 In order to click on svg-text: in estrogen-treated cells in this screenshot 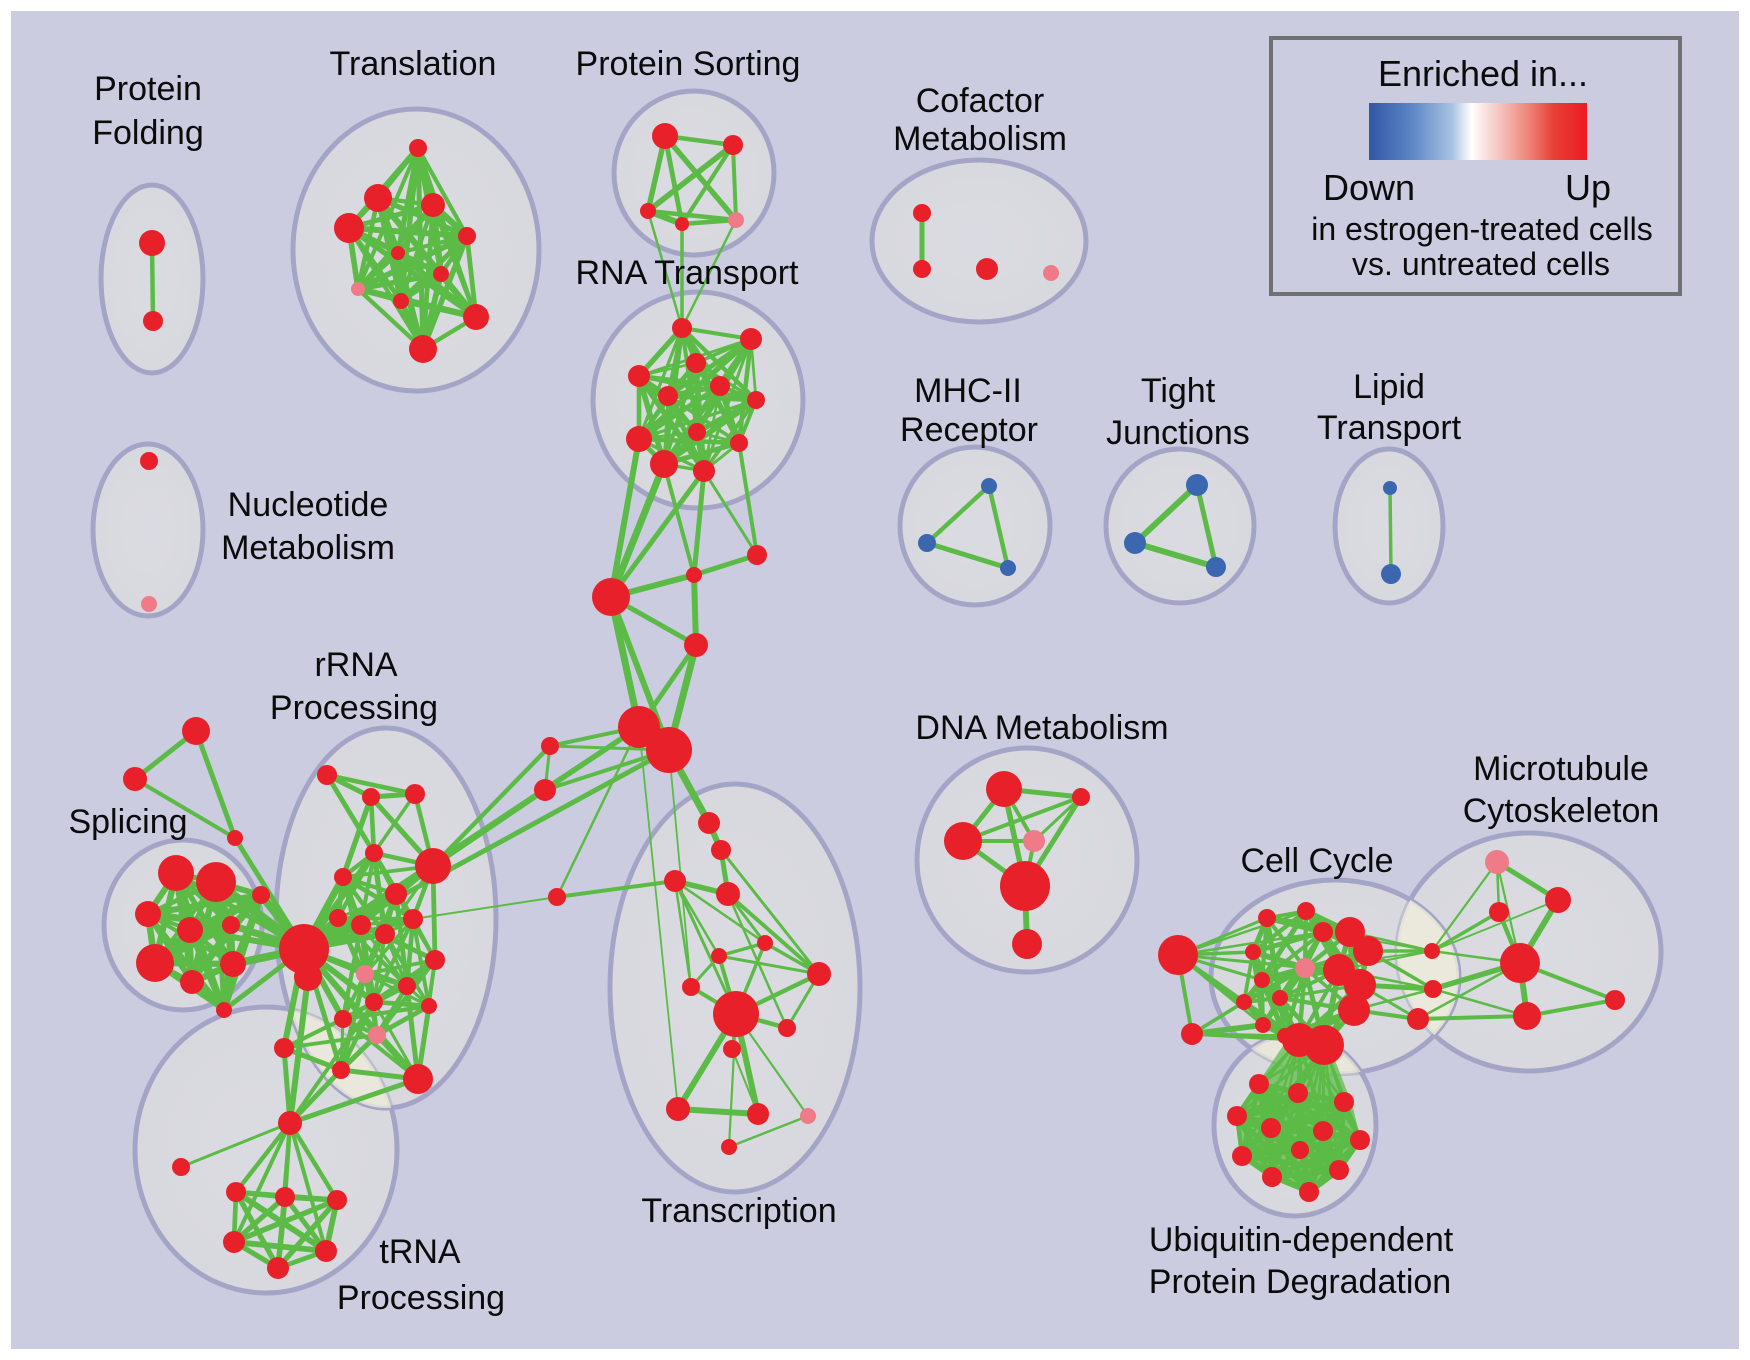, I will do `click(1482, 229)`.